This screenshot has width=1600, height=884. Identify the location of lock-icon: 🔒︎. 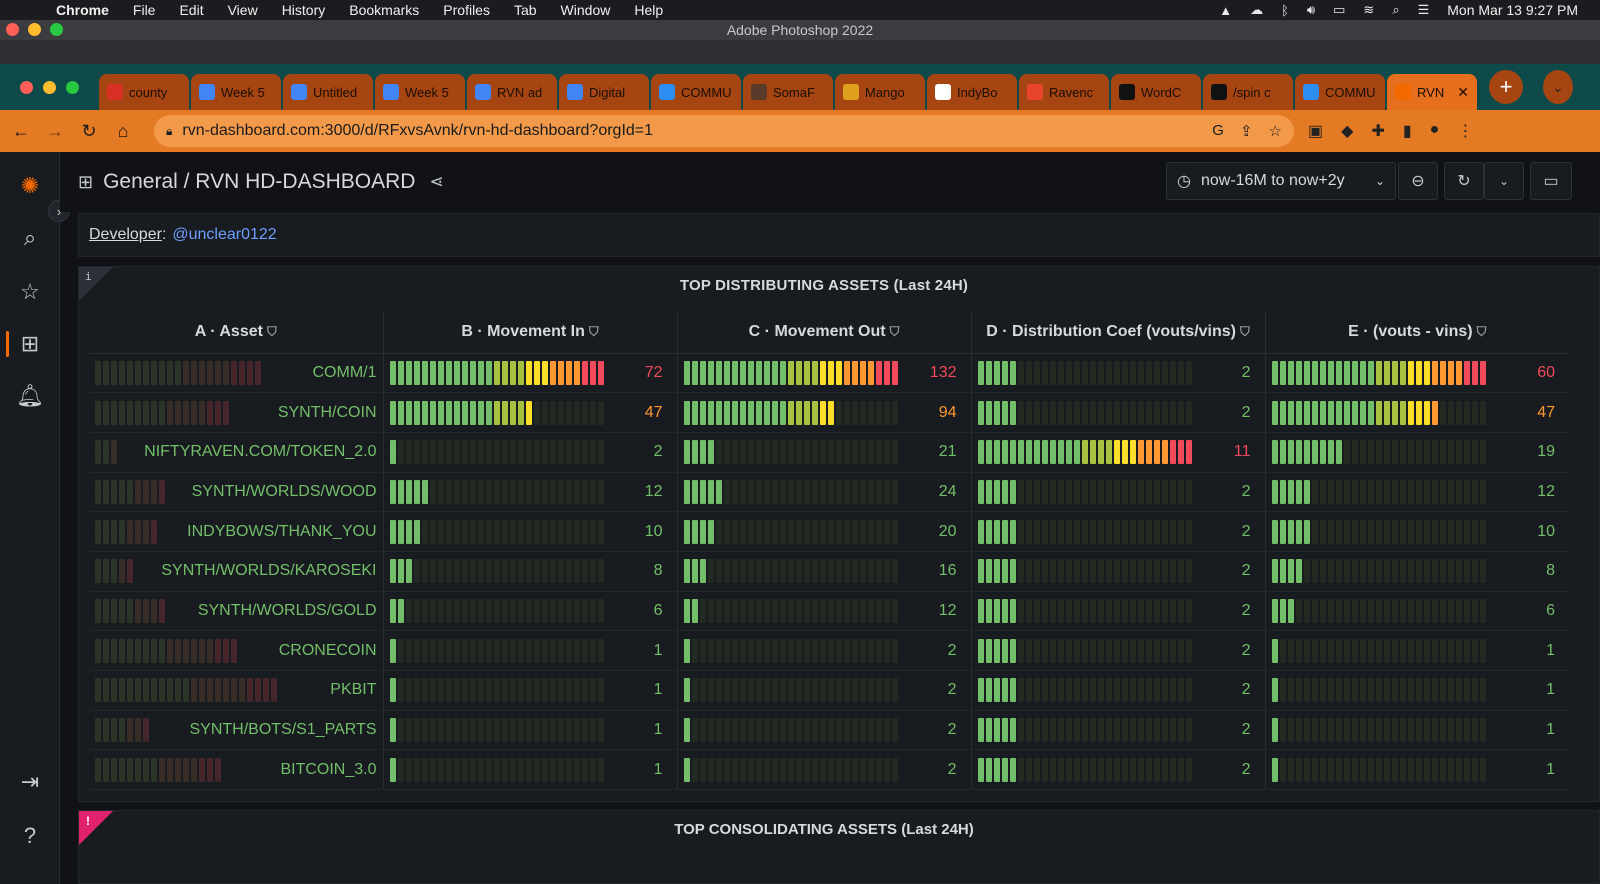
(169, 130).